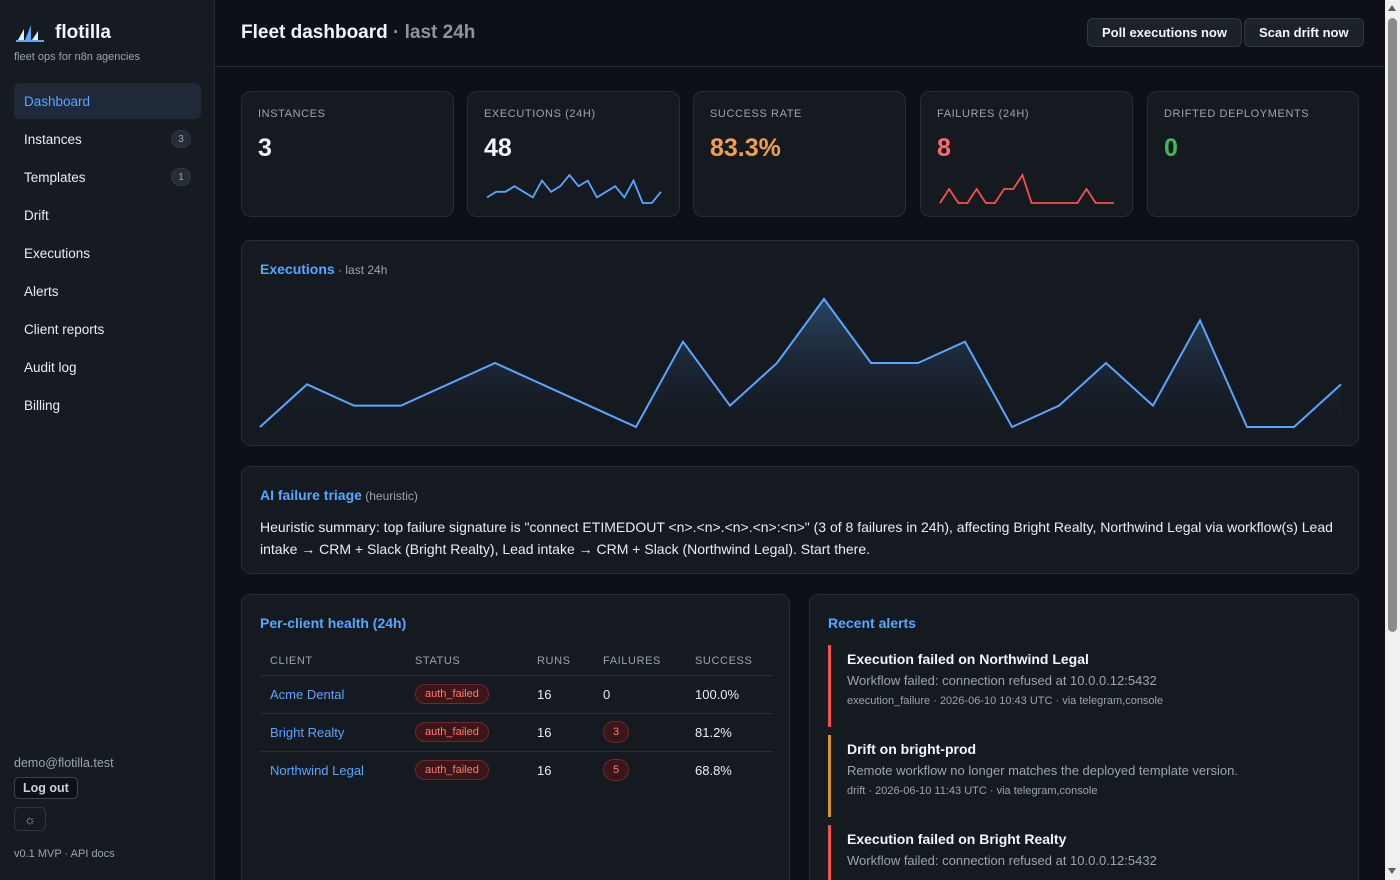 This screenshot has width=1400, height=880. What do you see at coordinates (968, 659) in the screenshot?
I see `alert-title: Execution failed on Northwind Legal` at bounding box center [968, 659].